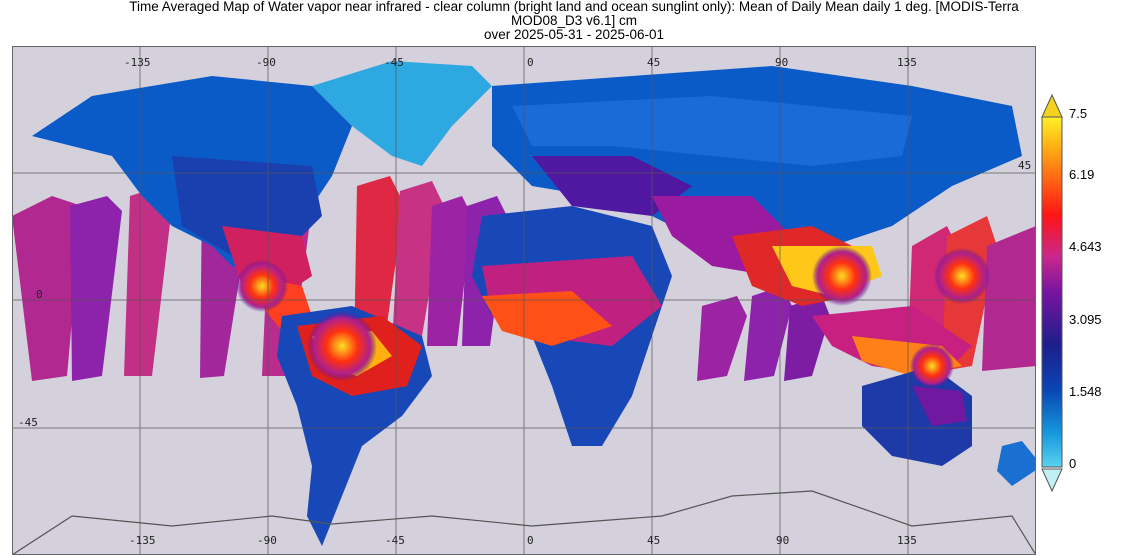 The height and width of the screenshot is (557, 1148). What do you see at coordinates (394, 62) in the screenshot?
I see `lon-tick-top: -45` at bounding box center [394, 62].